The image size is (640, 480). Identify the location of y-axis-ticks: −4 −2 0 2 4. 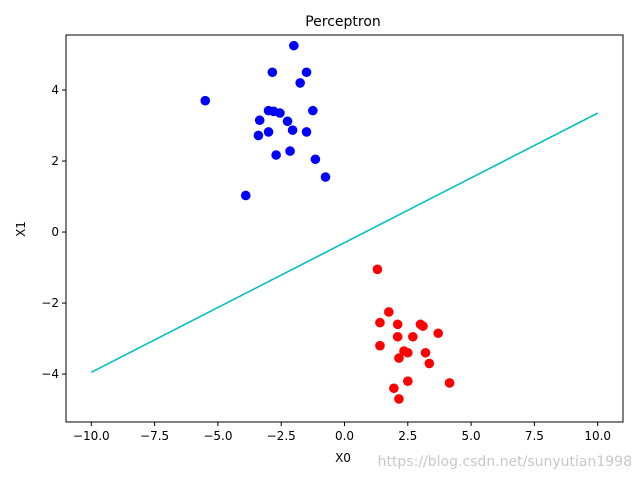
(53, 232).